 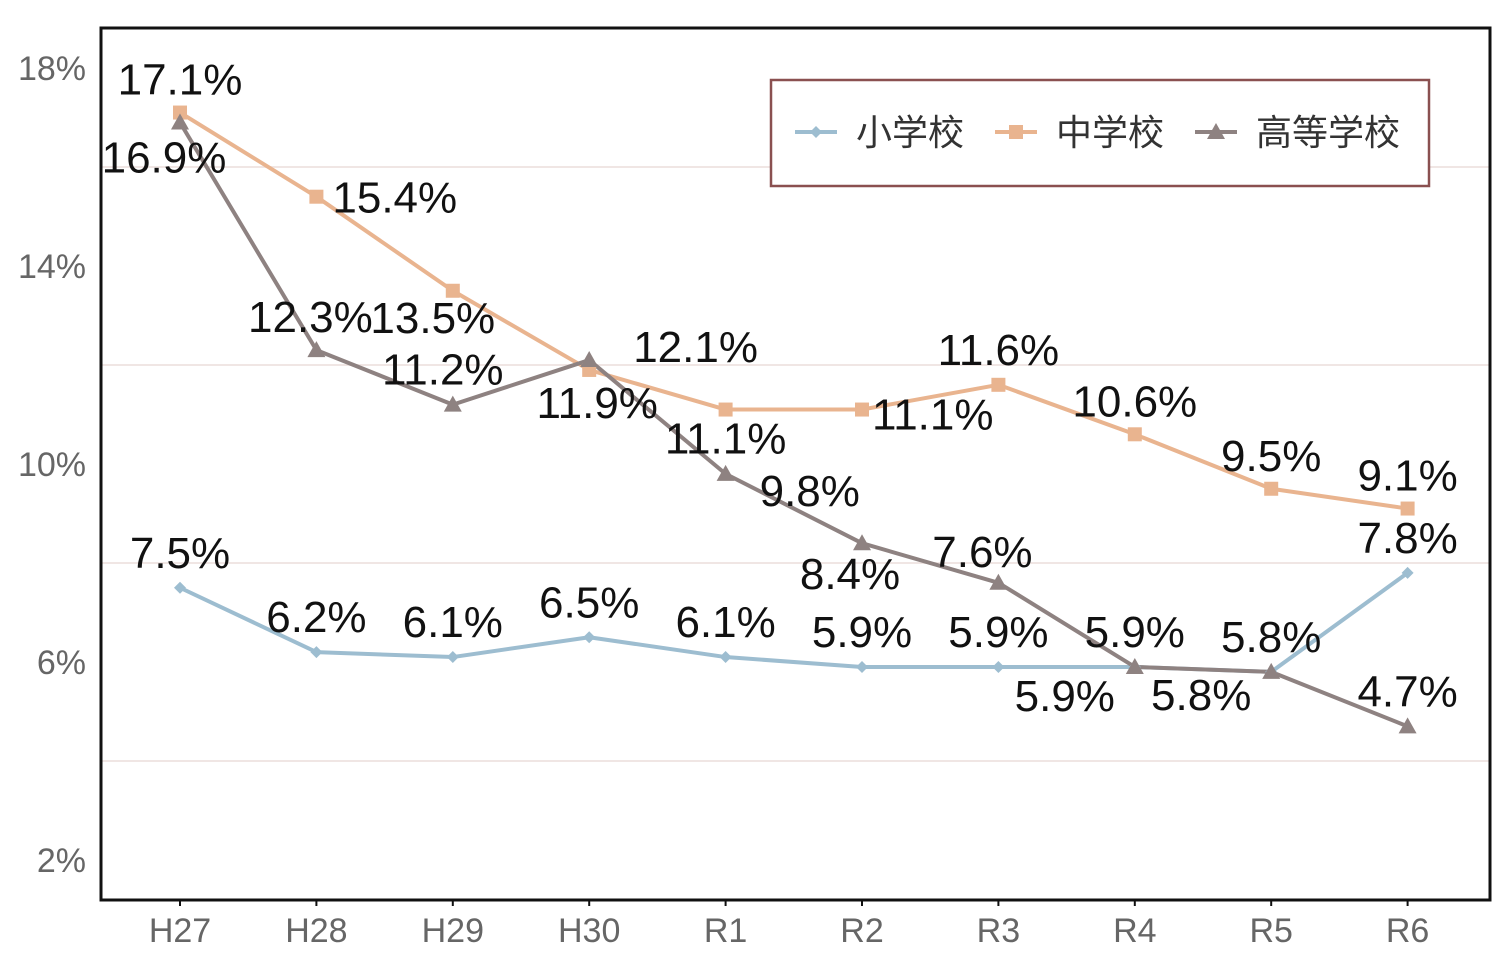 I want to click on x-tick-label: R1, so click(x=725, y=931).